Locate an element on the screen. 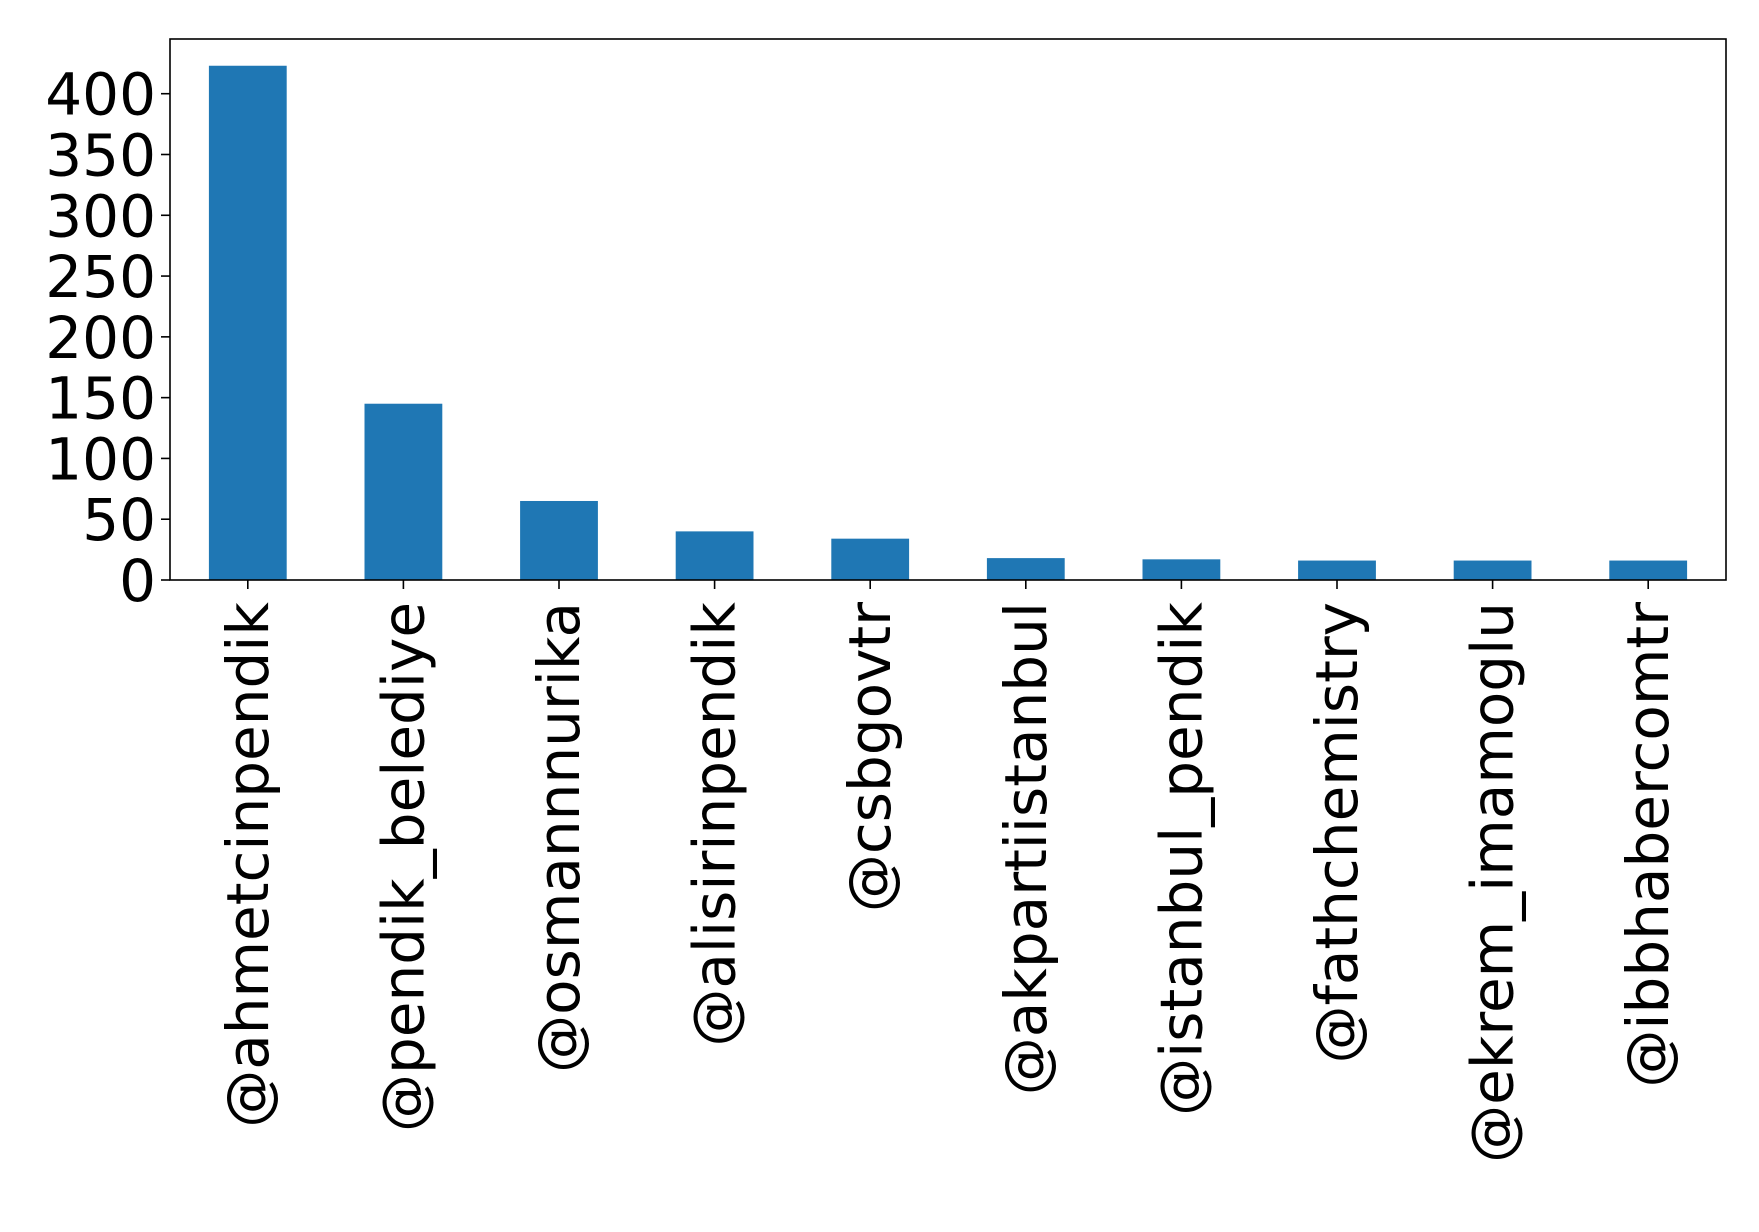  x-tick-label: @fathchemistry is located at coordinates (1337, 833).